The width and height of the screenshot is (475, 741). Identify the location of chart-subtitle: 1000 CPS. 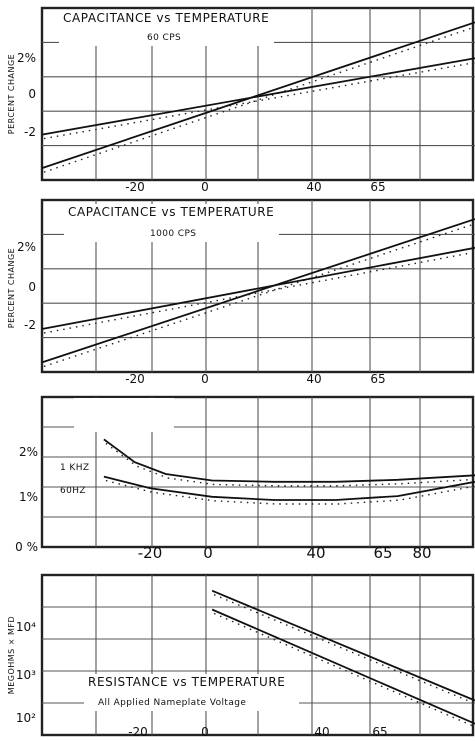
(173, 234).